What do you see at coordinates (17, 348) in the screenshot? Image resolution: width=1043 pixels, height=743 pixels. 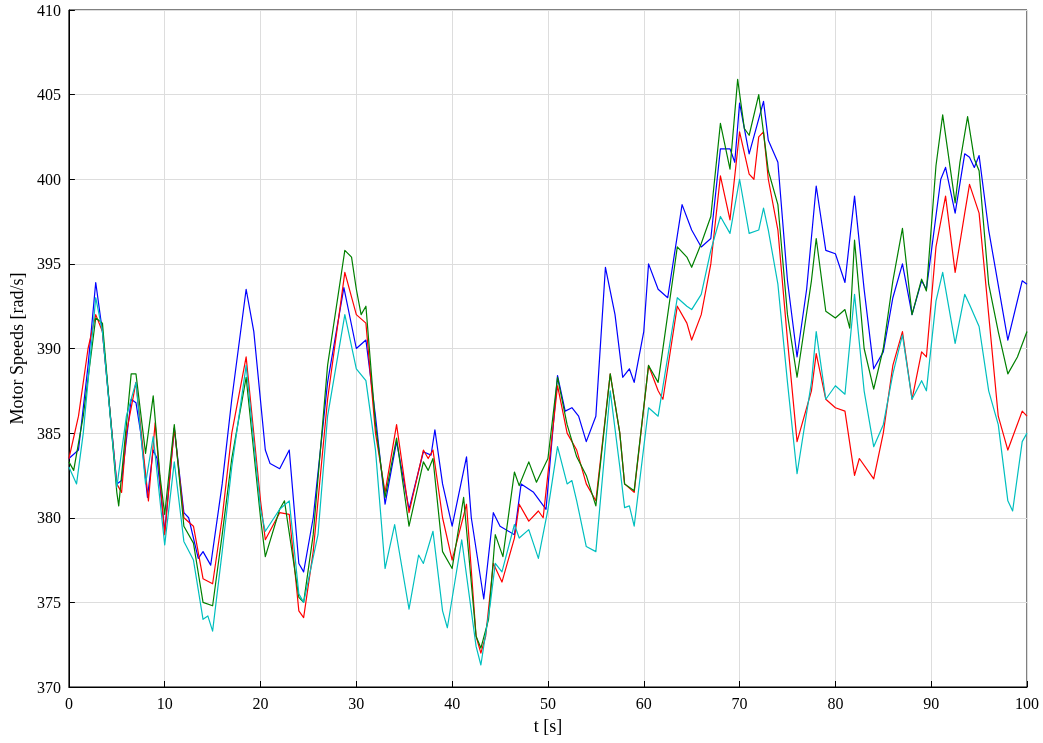 I see `y-axis-title: Motor Speeds [rad/s]` at bounding box center [17, 348].